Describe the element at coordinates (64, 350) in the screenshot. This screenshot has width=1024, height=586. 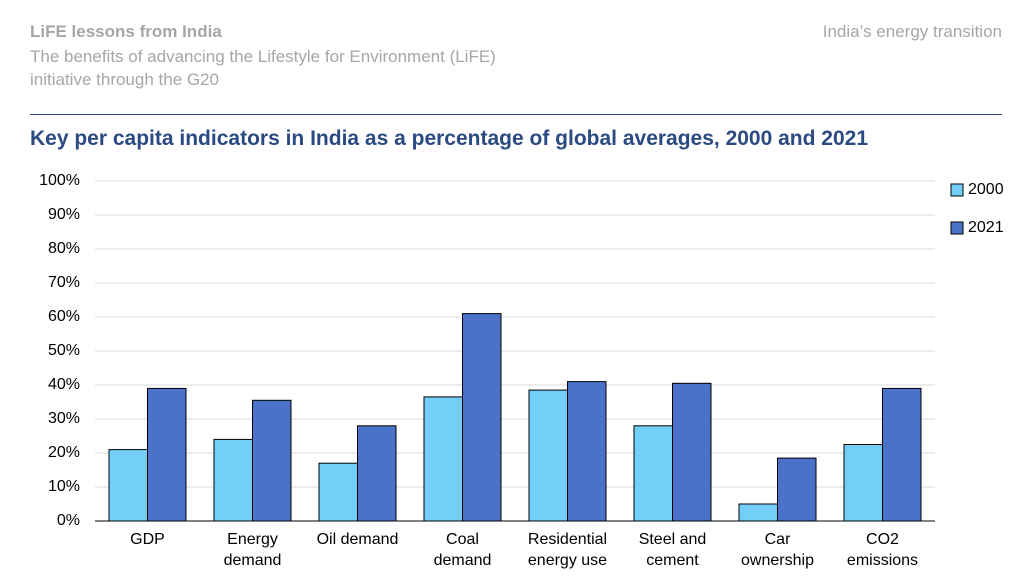
I see `y-tick-label: 50%` at that location.